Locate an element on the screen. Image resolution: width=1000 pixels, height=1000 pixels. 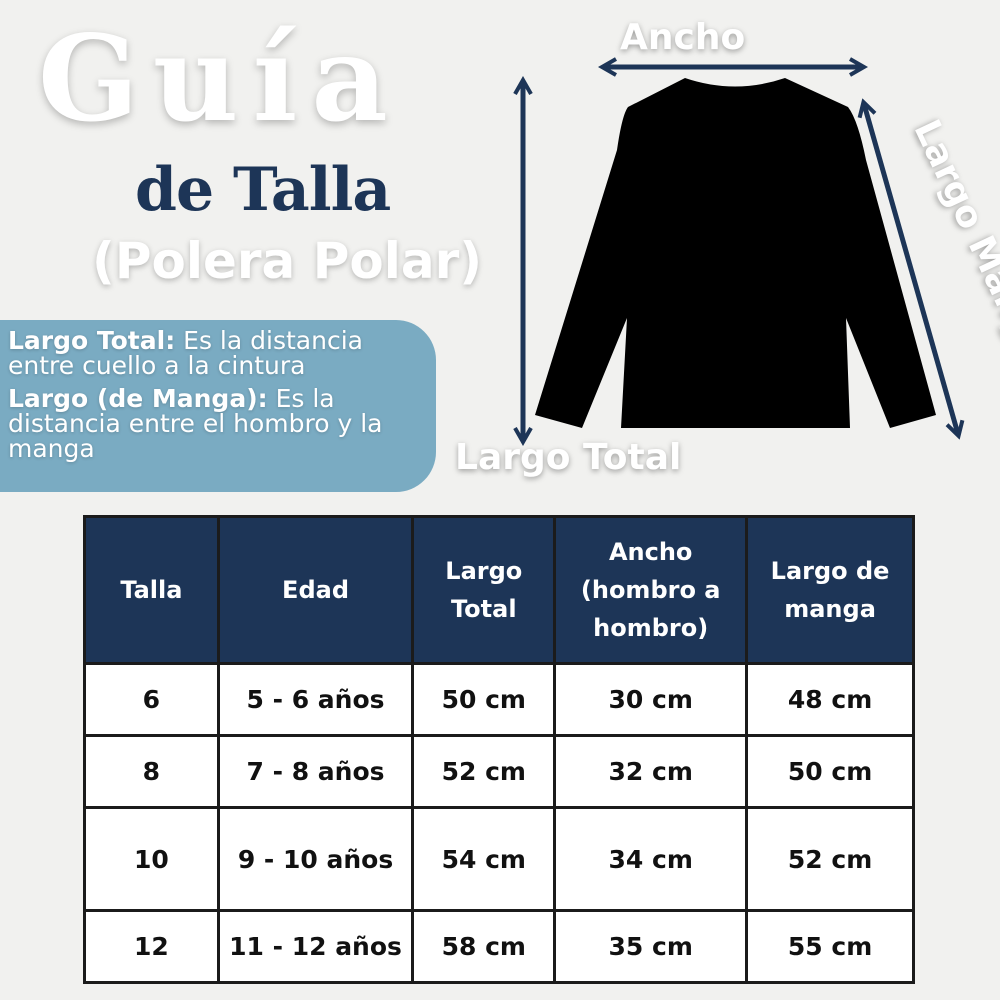
cell-largo-manga: 55 cm is located at coordinates (830, 946).